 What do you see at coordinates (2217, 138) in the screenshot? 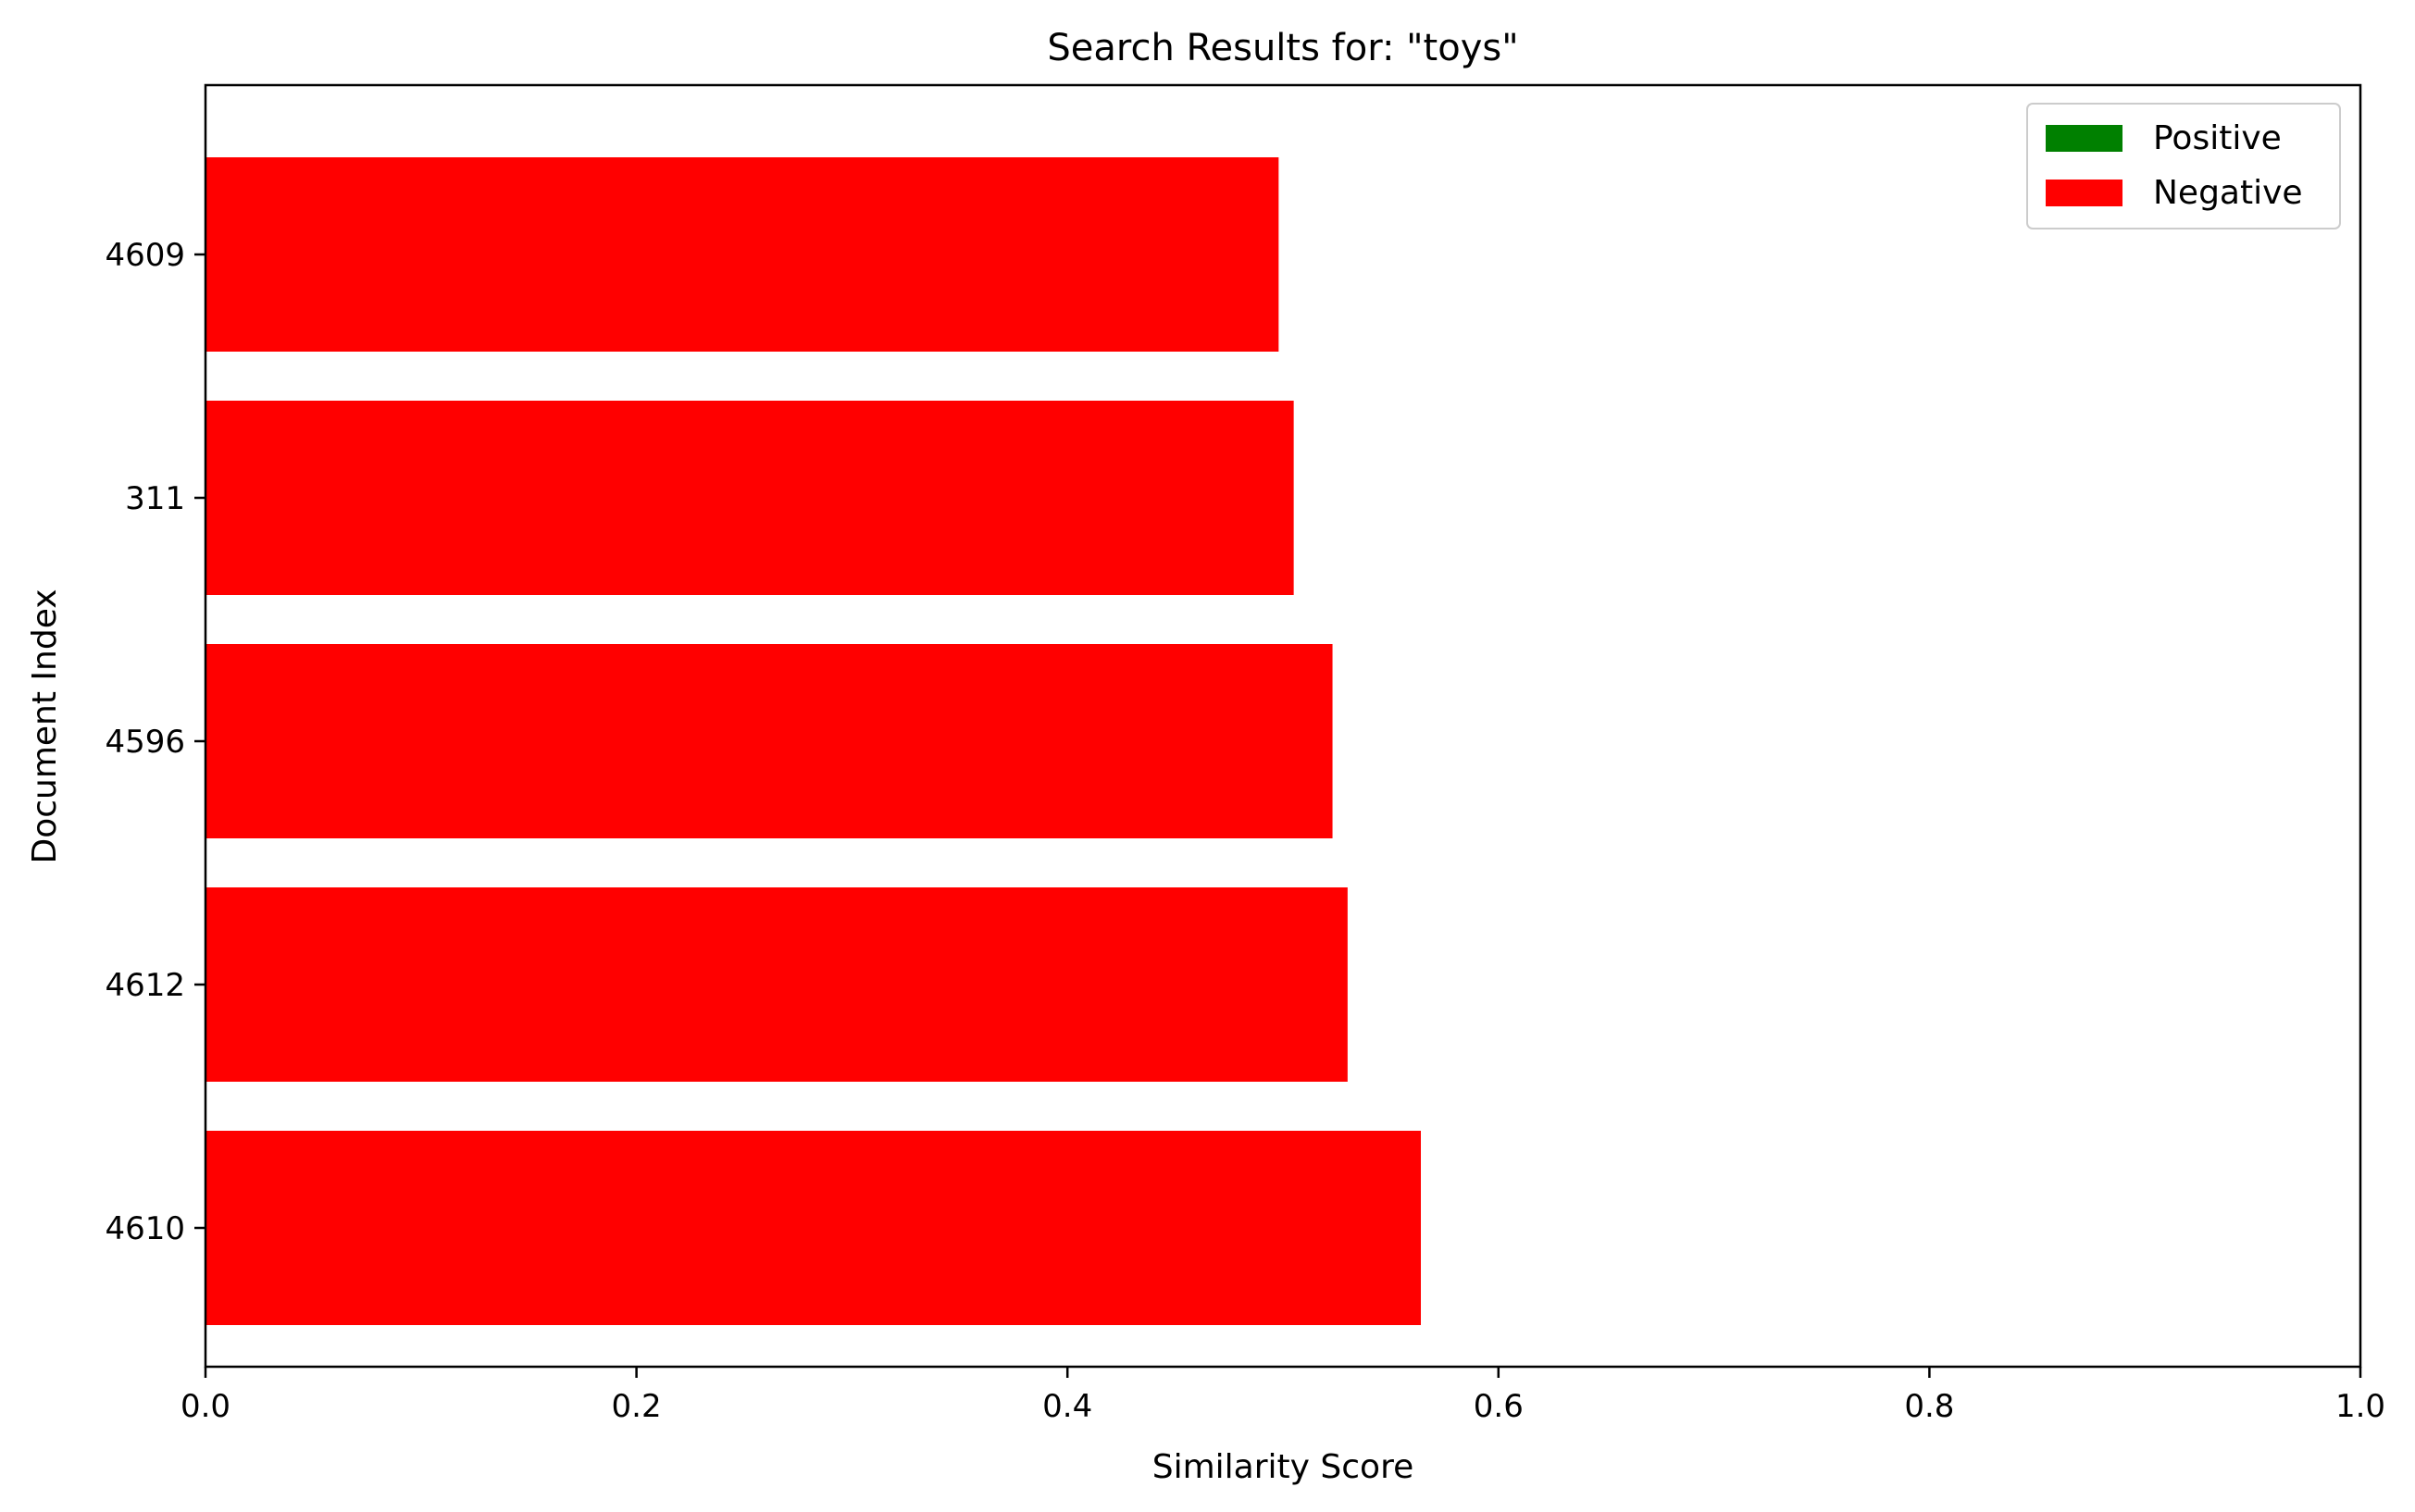
I see `legend-label-positive: Positive` at bounding box center [2217, 138].